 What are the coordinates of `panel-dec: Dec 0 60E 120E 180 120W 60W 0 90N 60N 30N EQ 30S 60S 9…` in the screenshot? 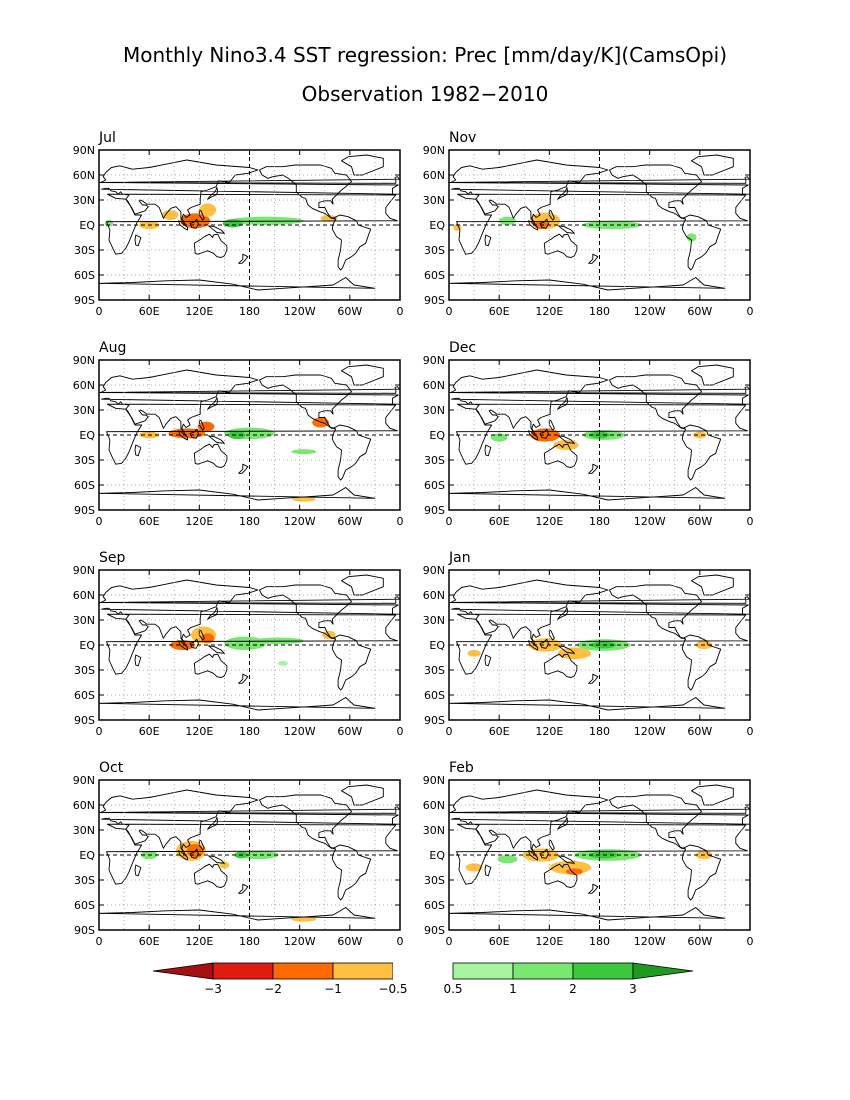 It's located at (588, 434).